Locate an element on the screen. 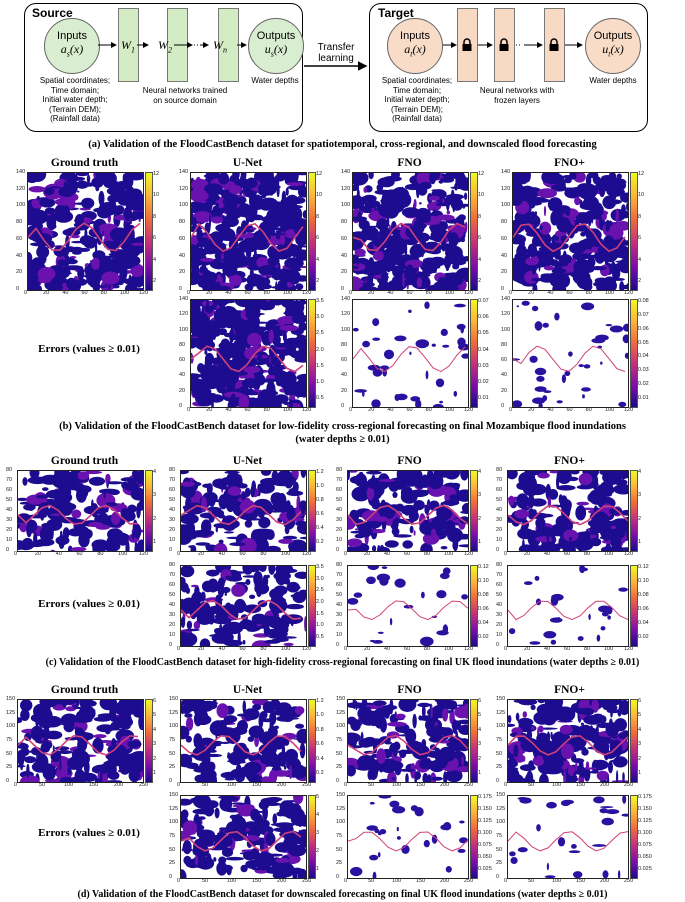  y-tick-label: 60 is located at coordinates (172, 585).